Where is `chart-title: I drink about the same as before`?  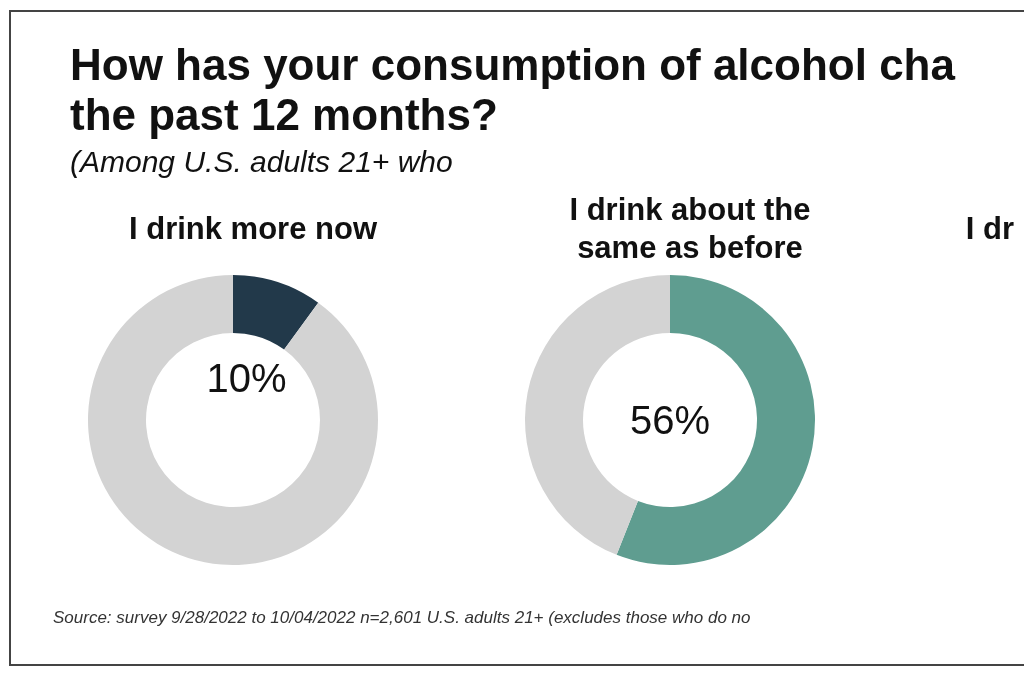
chart-title: I drink about the same as before is located at coordinates (690, 228).